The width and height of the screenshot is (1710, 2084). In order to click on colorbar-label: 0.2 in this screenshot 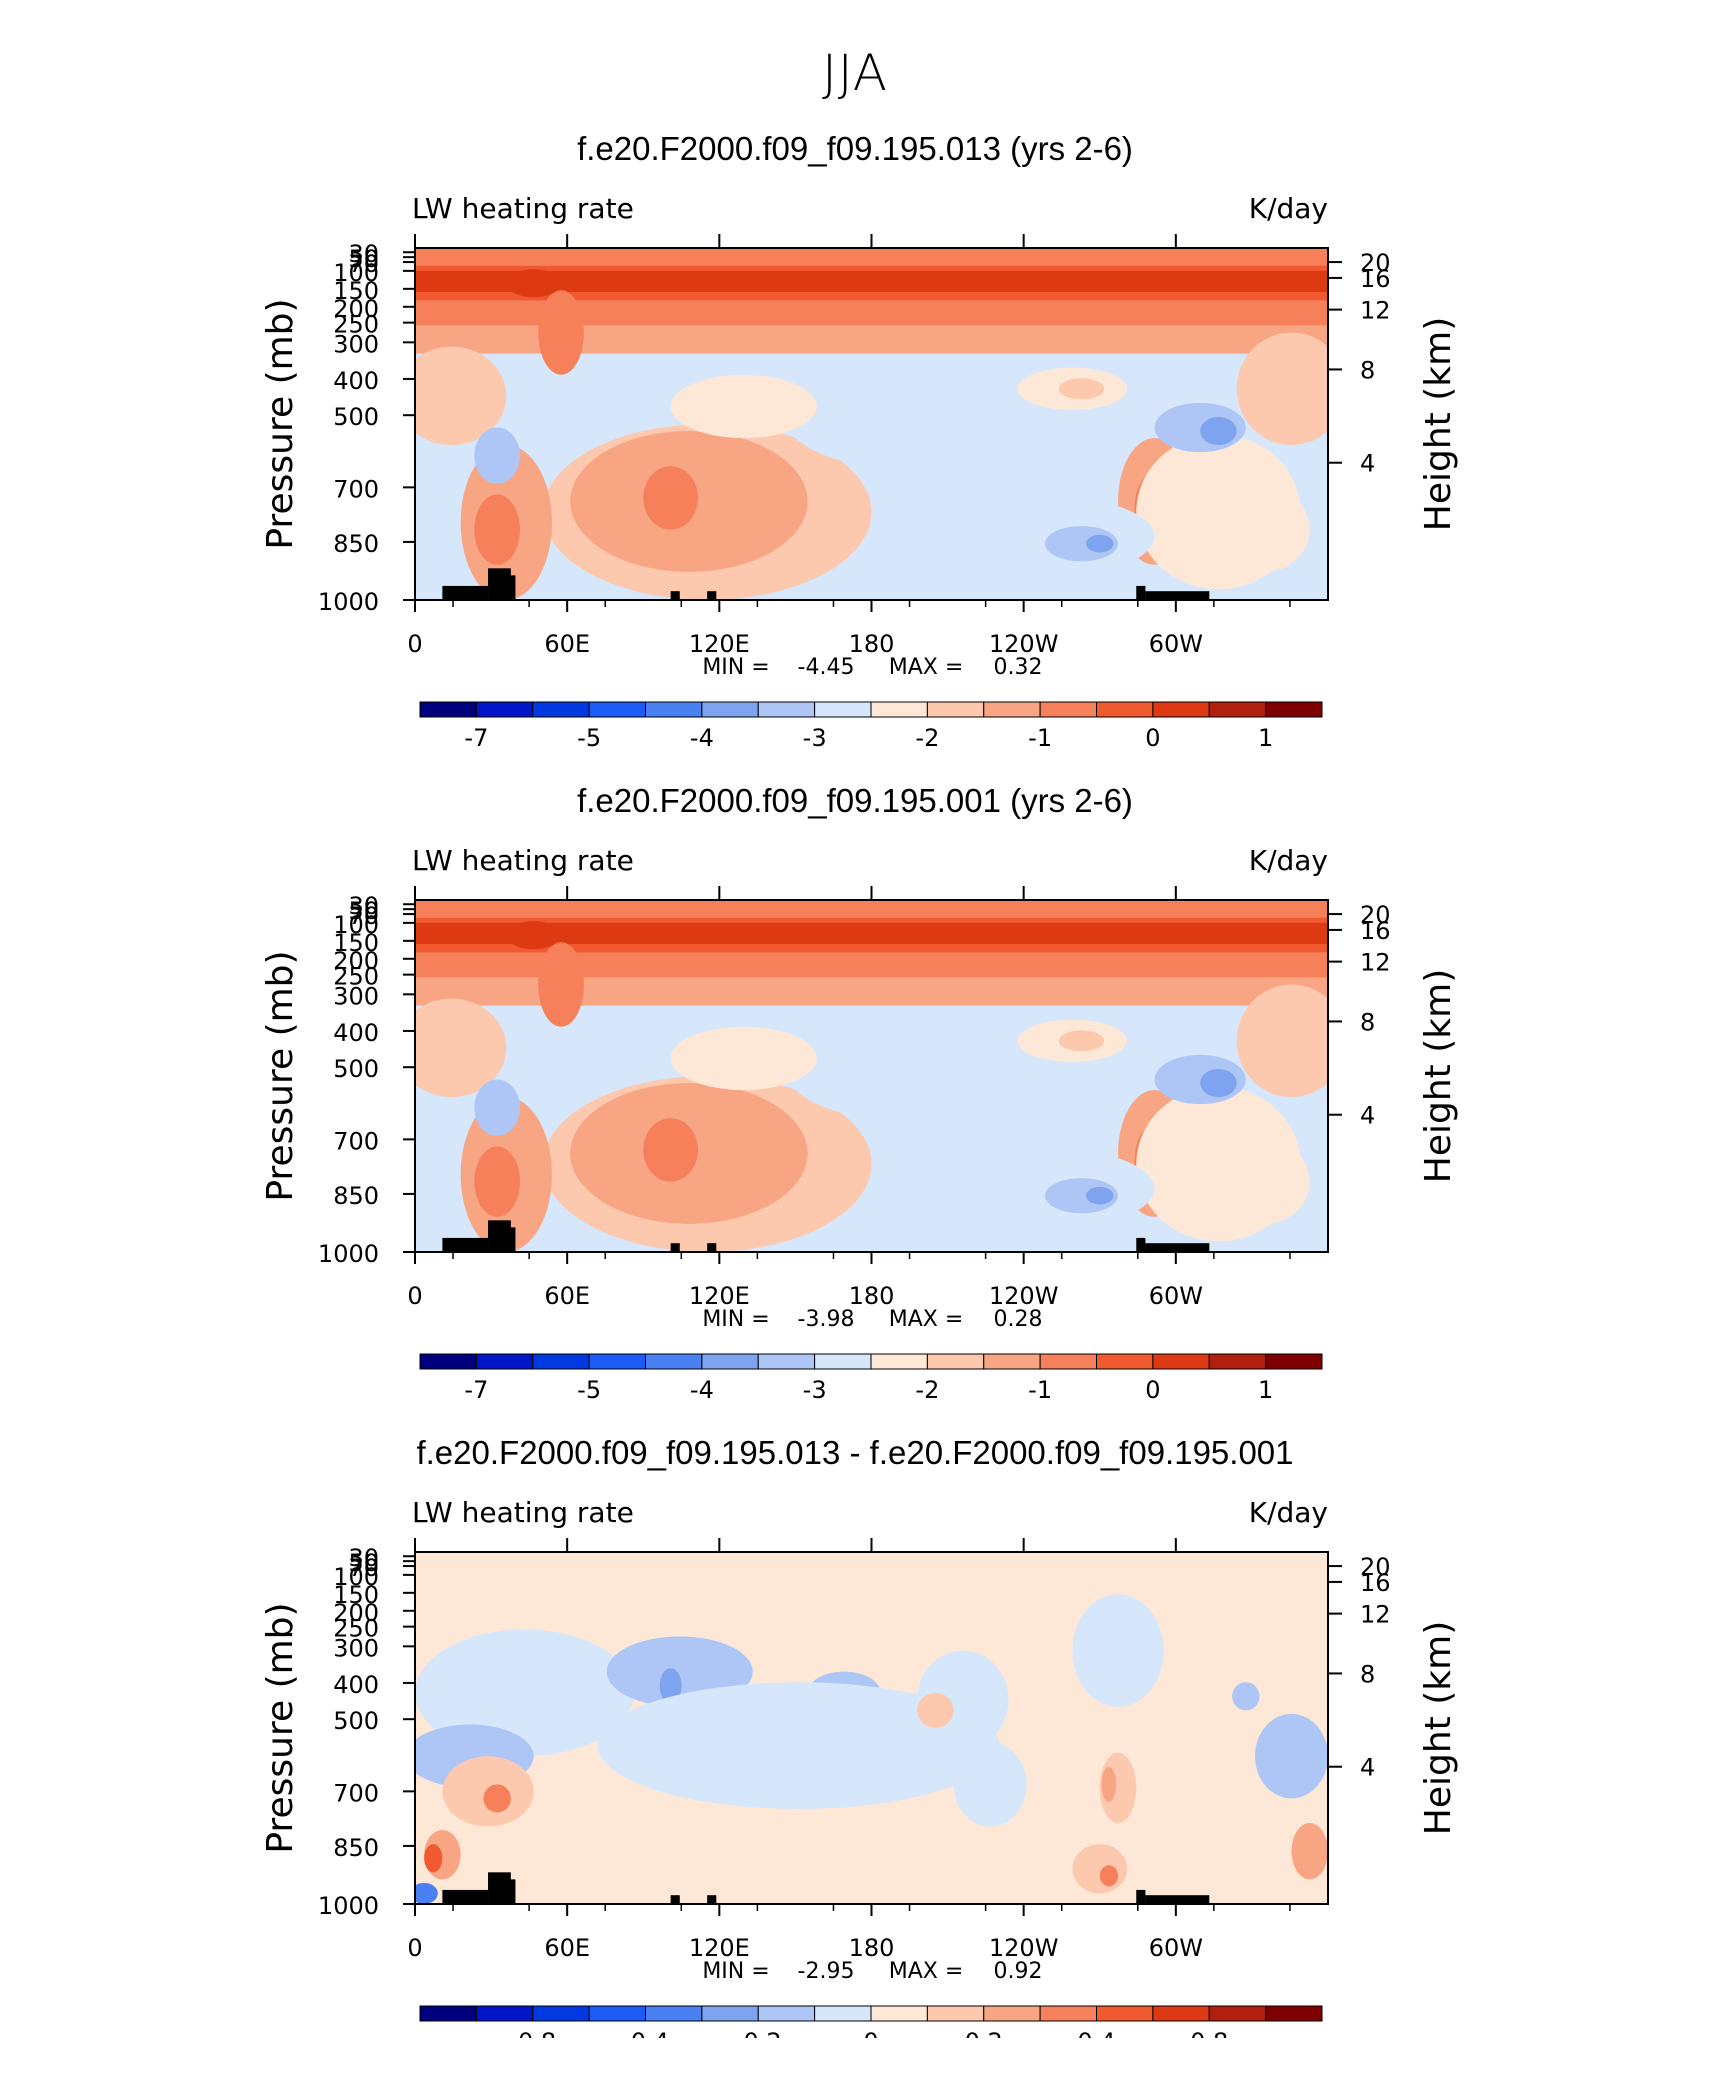, I will do `click(984, 2033)`.